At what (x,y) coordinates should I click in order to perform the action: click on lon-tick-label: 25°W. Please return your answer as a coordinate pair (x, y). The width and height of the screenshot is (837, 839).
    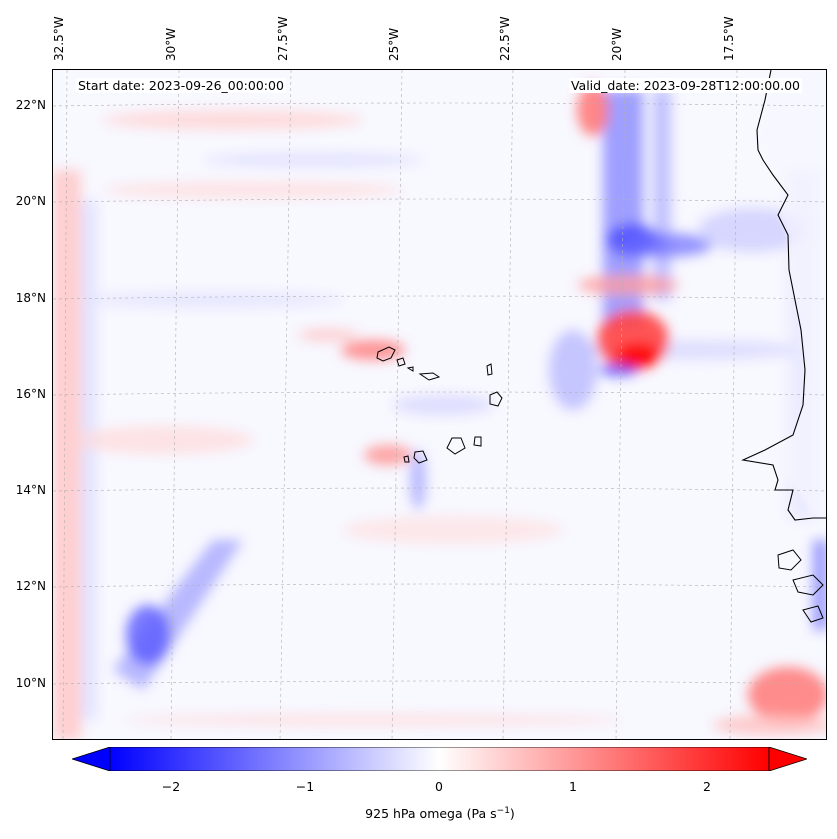
    Looking at the image, I should click on (394, 44).